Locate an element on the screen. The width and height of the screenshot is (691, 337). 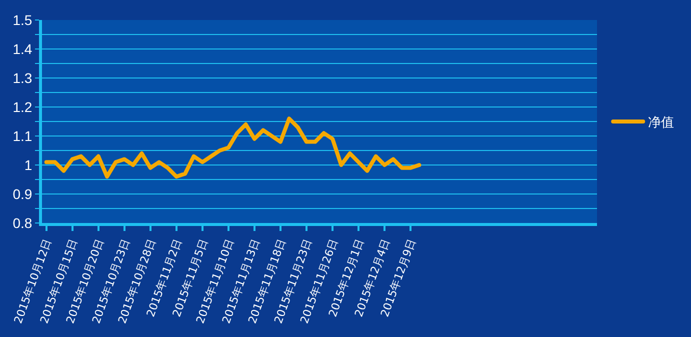
y-tick-label: 1.5 is located at coordinates (22, 20).